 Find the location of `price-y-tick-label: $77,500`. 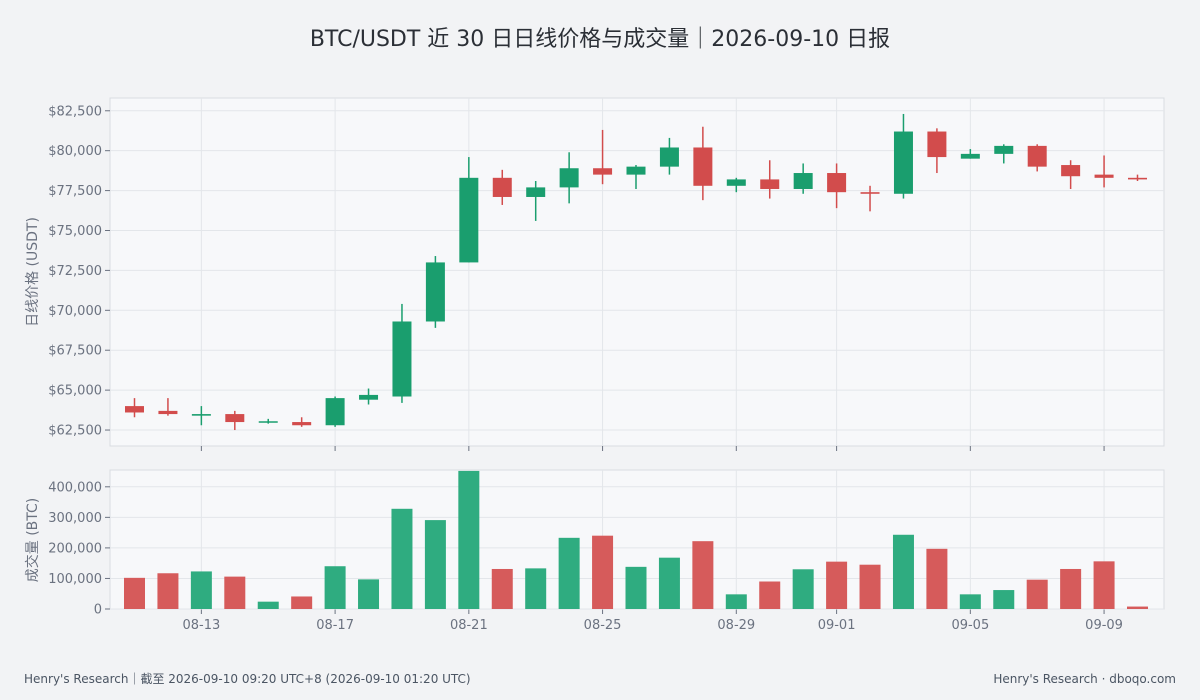

price-y-tick-label: $77,500 is located at coordinates (75, 191).